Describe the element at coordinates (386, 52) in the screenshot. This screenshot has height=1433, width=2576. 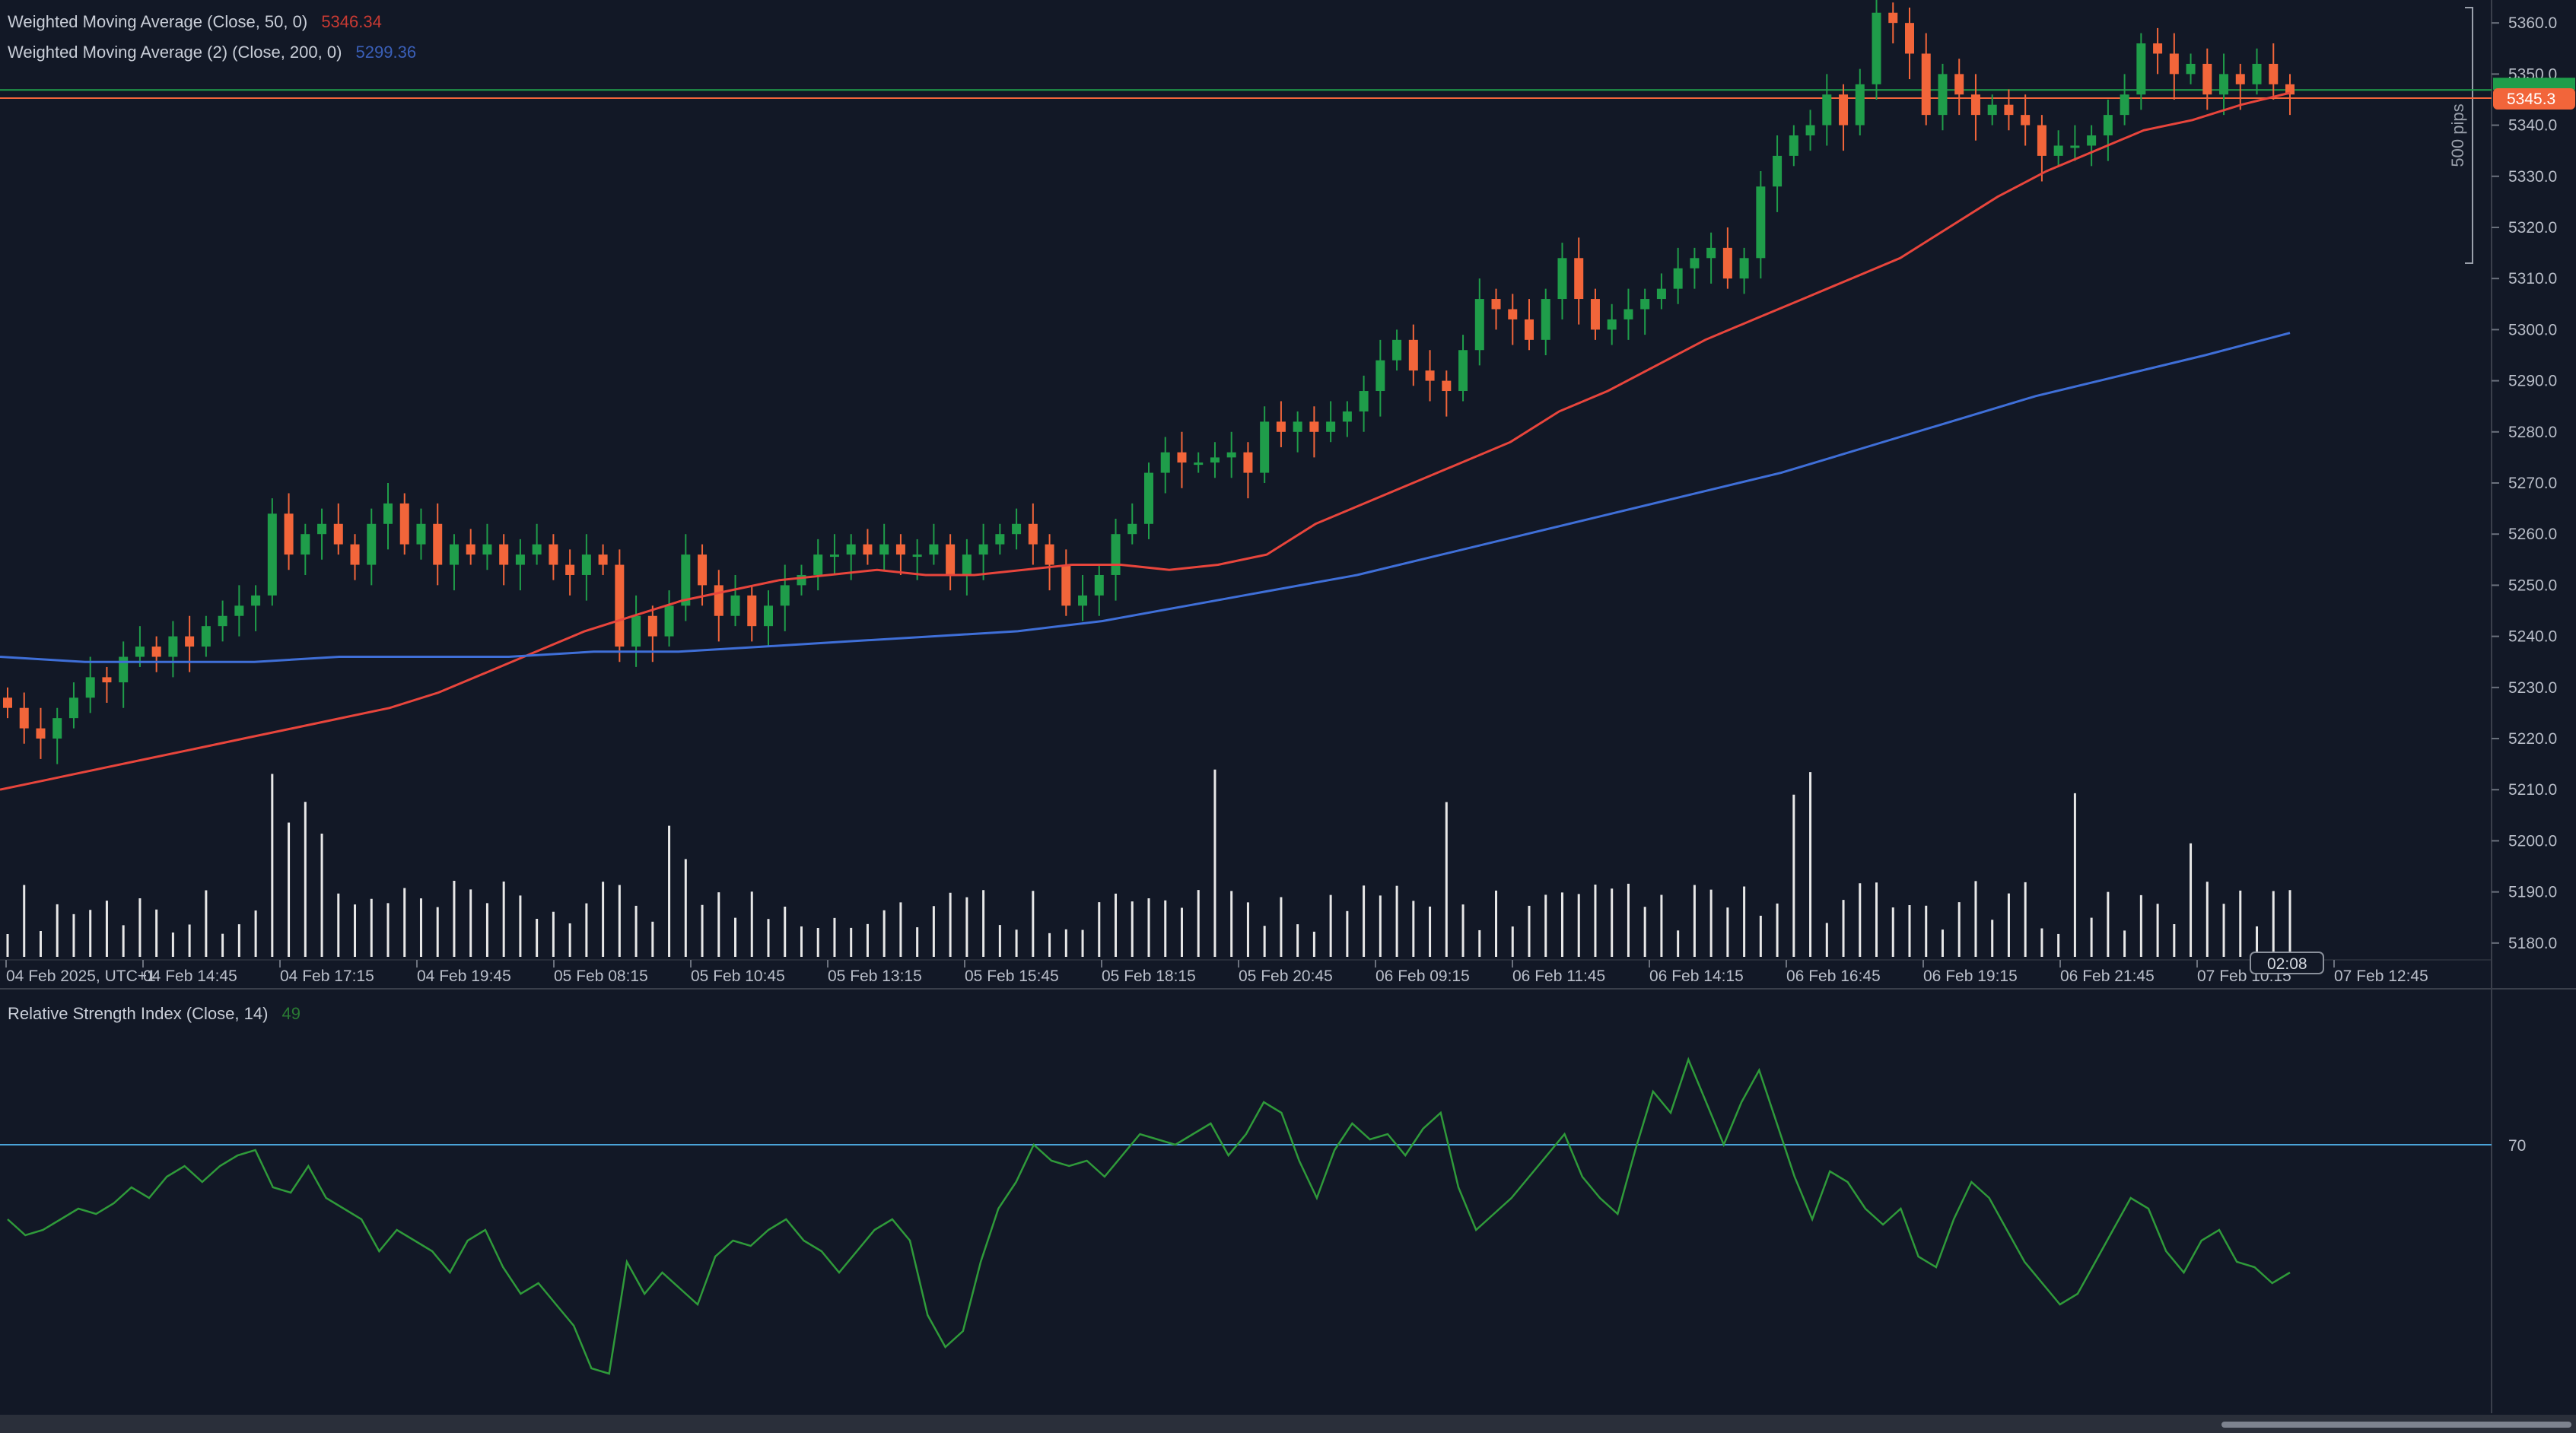
I see `wma200-legend-value: 5299.36` at that location.